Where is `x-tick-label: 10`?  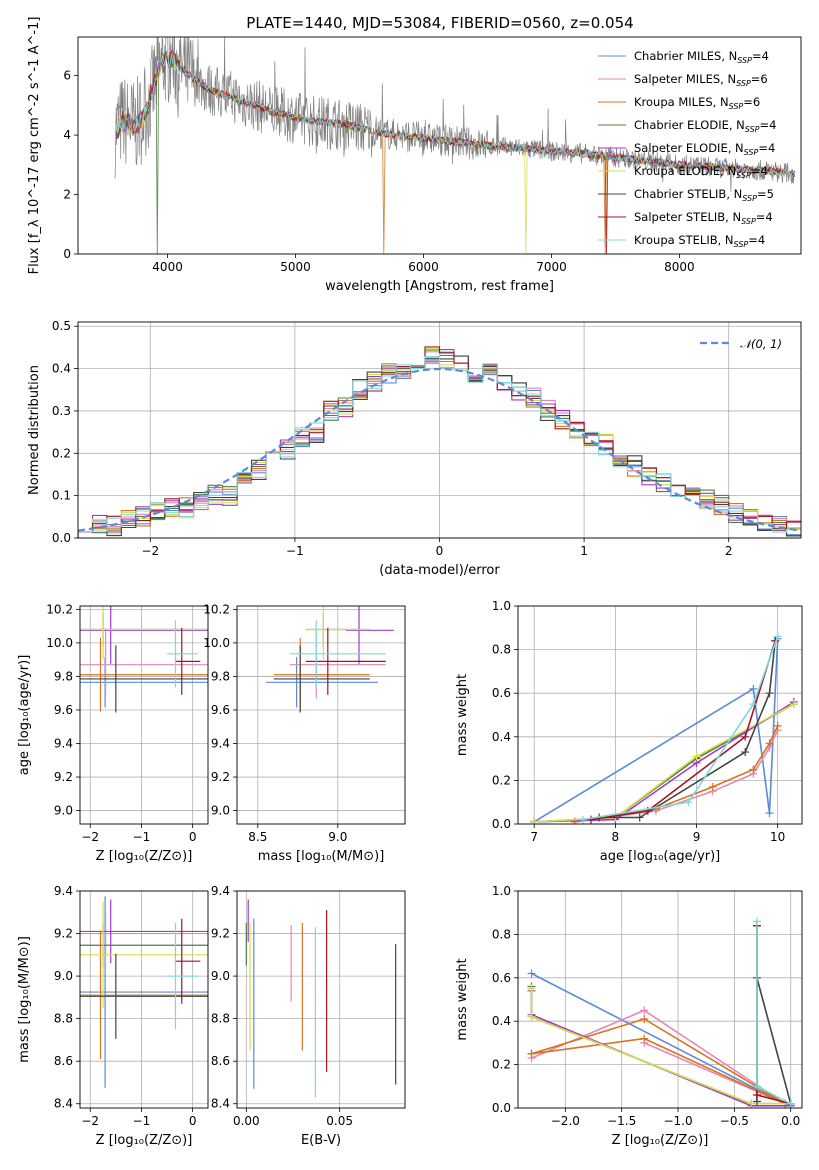
x-tick-label: 10 is located at coordinates (777, 837).